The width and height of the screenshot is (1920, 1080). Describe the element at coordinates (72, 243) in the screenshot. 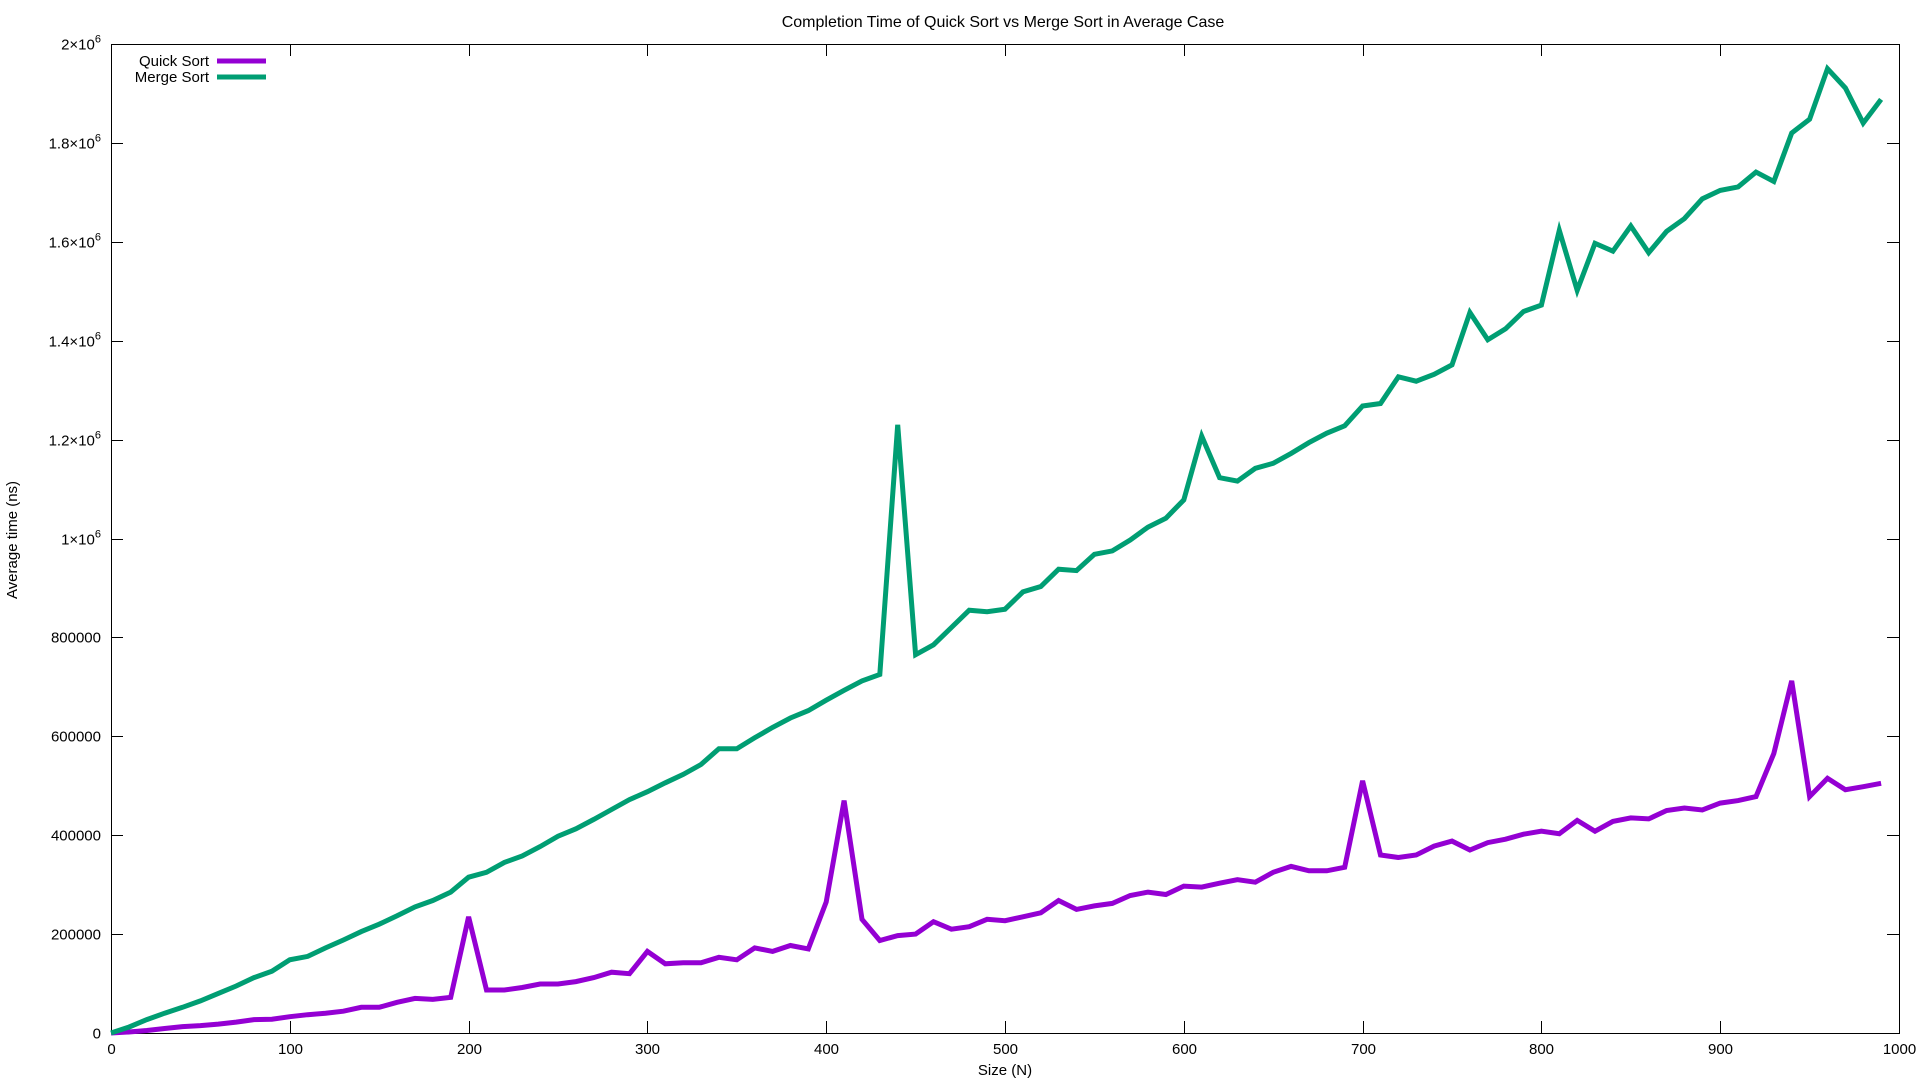

I see `y-tick-label-base: 1.6×10` at that location.